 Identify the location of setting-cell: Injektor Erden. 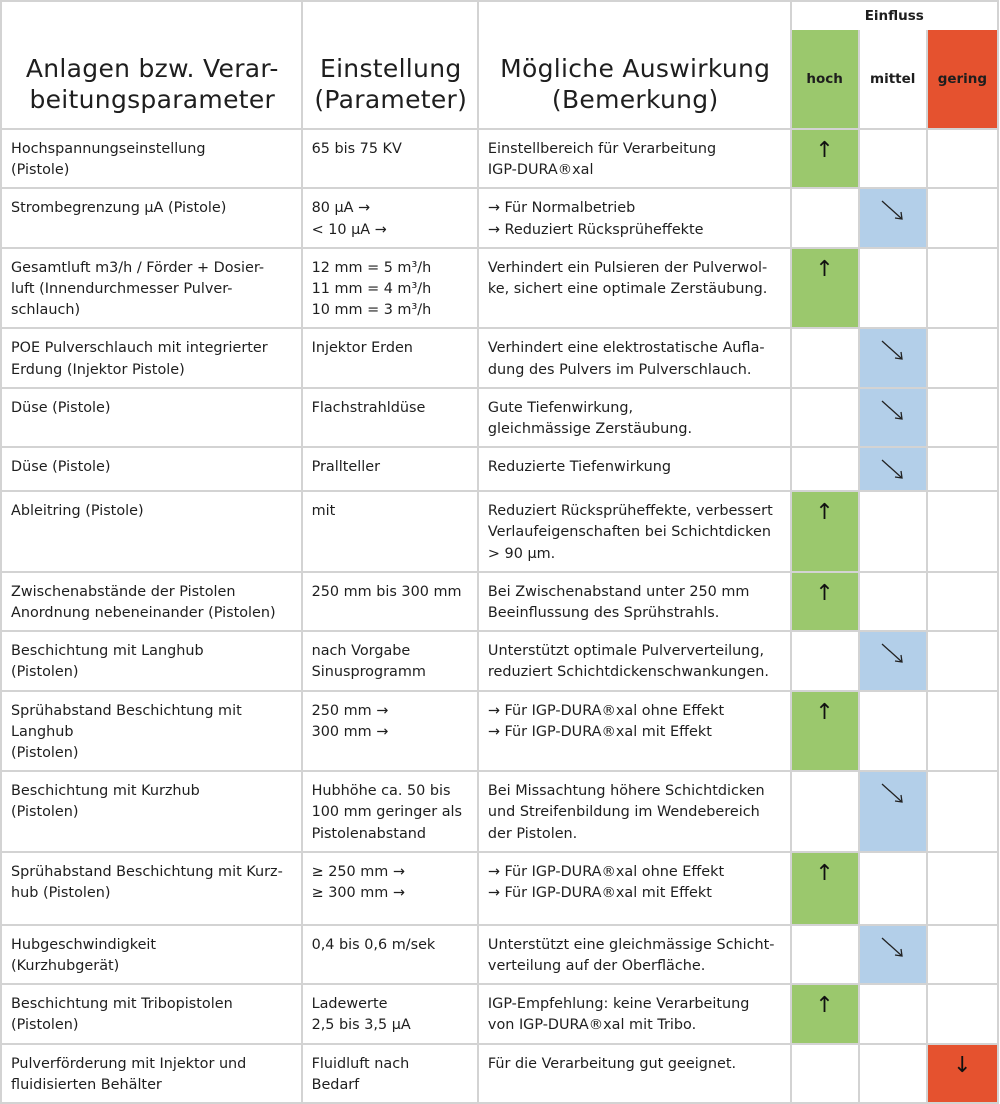
(389, 358).